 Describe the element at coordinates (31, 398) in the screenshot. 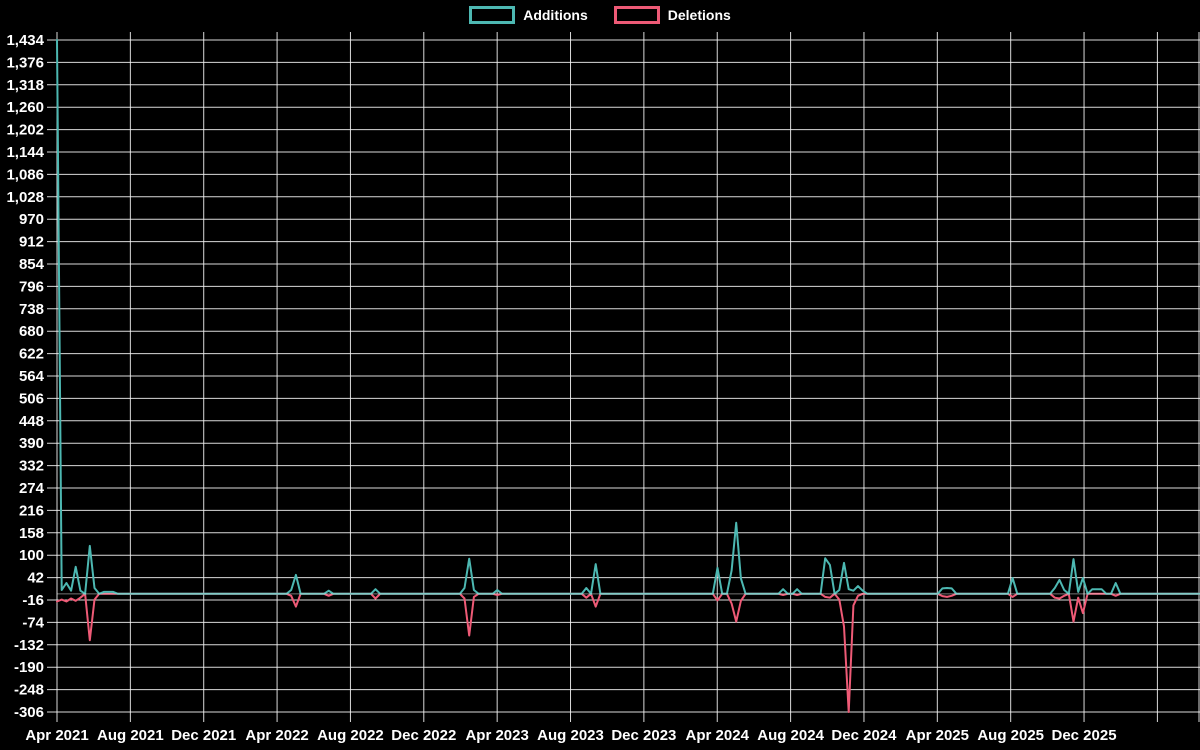

I see `svg-text: 506` at that location.